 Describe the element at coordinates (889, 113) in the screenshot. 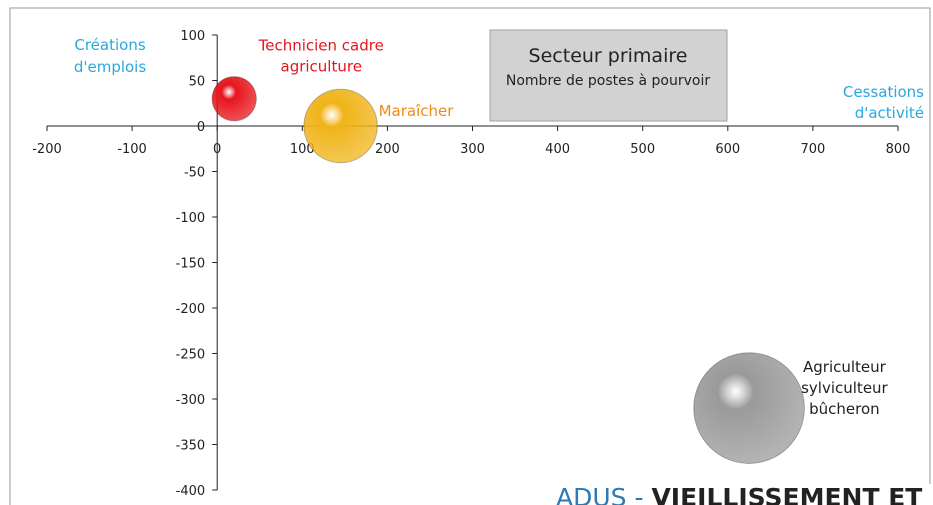

I see `annotation: d'activité` at that location.